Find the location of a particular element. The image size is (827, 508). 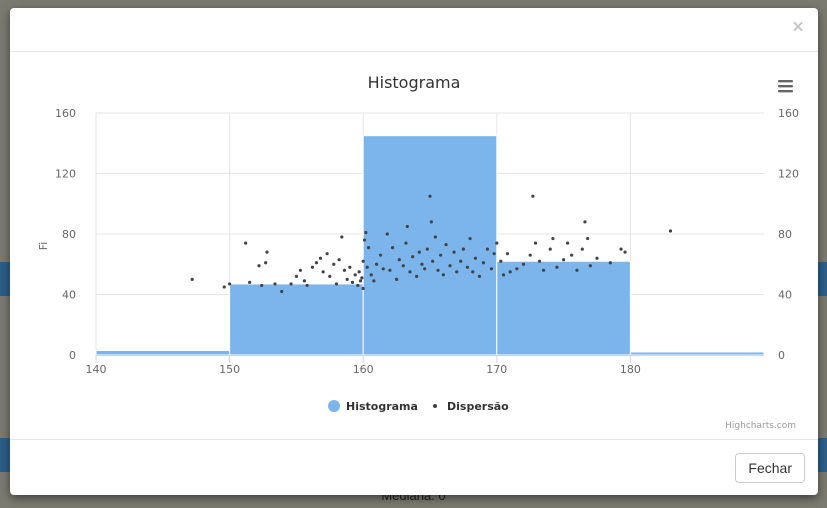

fechar-button: Fechar is located at coordinates (770, 468).